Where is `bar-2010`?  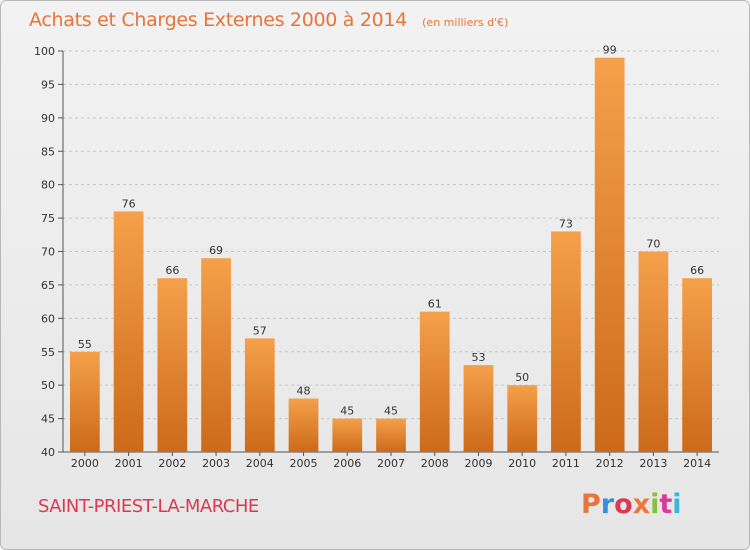
bar-2010 is located at coordinates (522, 418).